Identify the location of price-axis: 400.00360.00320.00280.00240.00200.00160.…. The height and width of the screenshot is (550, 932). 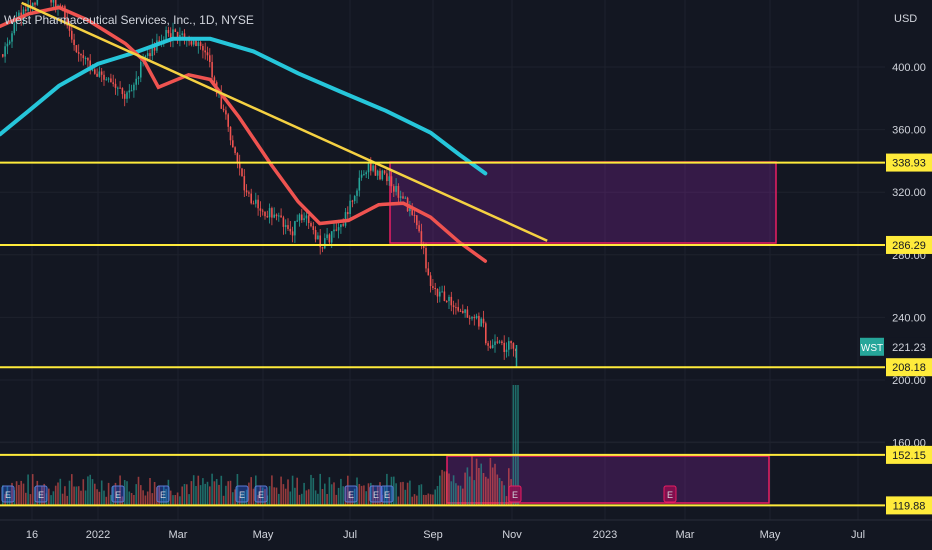
(896, 275).